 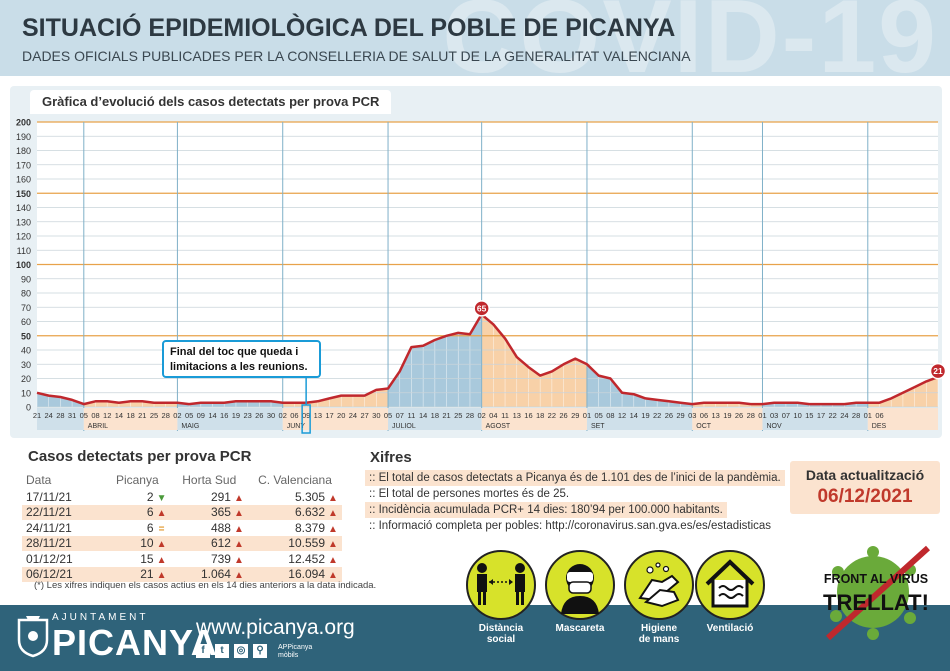 I want to click on prohibition-line, so click(x=878, y=593).